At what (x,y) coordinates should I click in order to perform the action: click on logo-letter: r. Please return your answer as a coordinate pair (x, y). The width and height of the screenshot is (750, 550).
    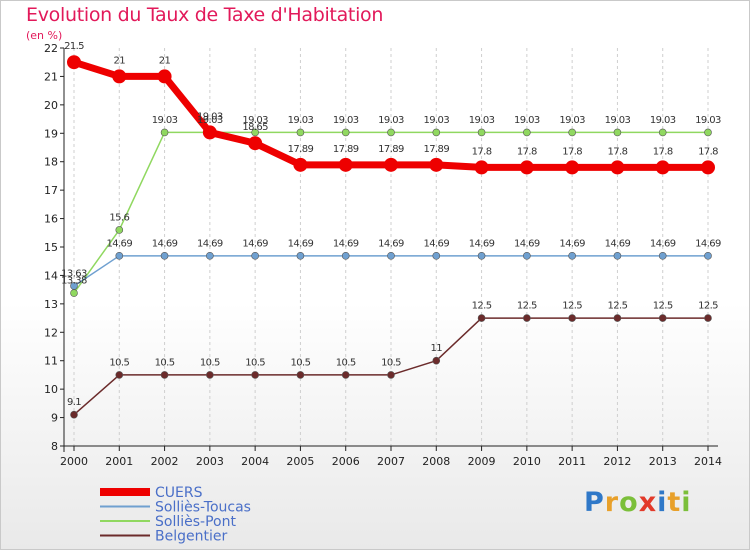
    Looking at the image, I should click on (612, 502).